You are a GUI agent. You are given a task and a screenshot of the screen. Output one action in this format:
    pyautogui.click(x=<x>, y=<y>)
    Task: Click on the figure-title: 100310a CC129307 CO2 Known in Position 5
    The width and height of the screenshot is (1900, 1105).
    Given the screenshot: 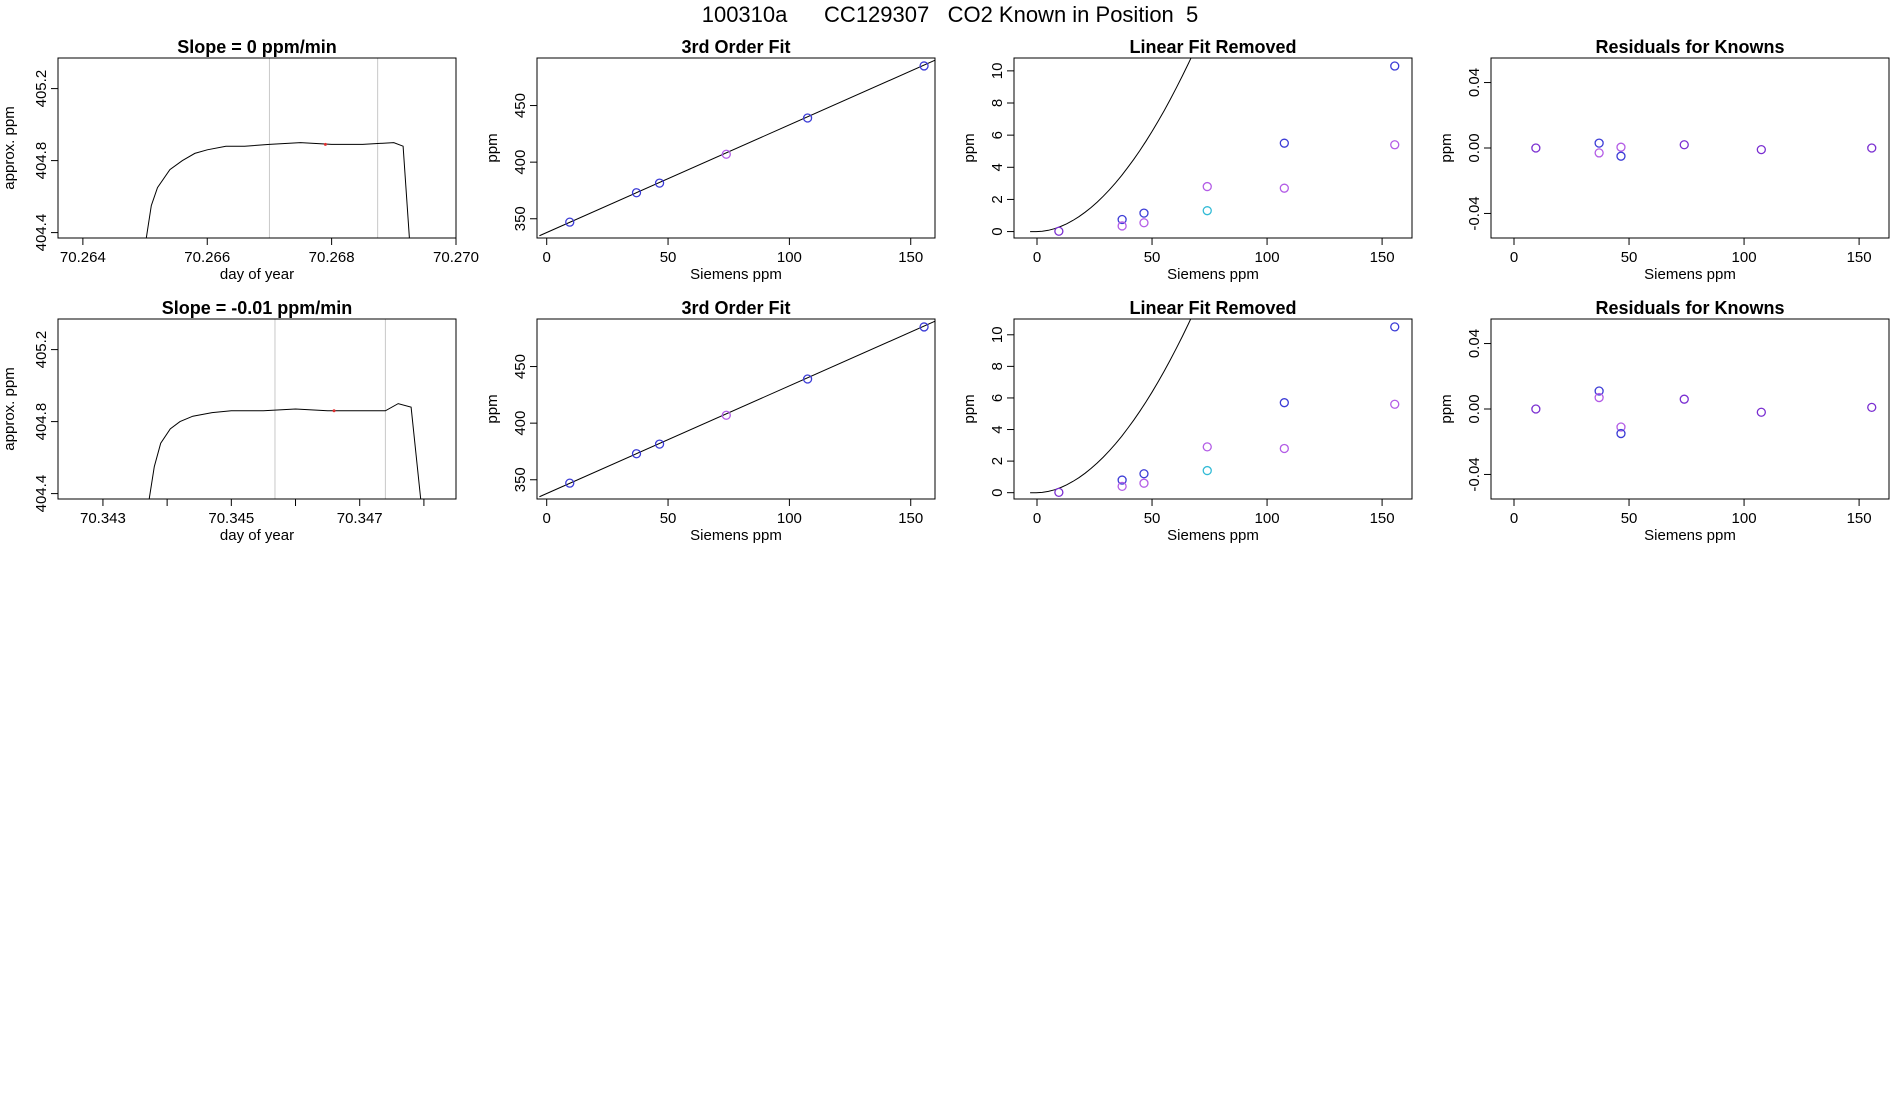 What is the action you would take?
    pyautogui.click(x=950, y=14)
    